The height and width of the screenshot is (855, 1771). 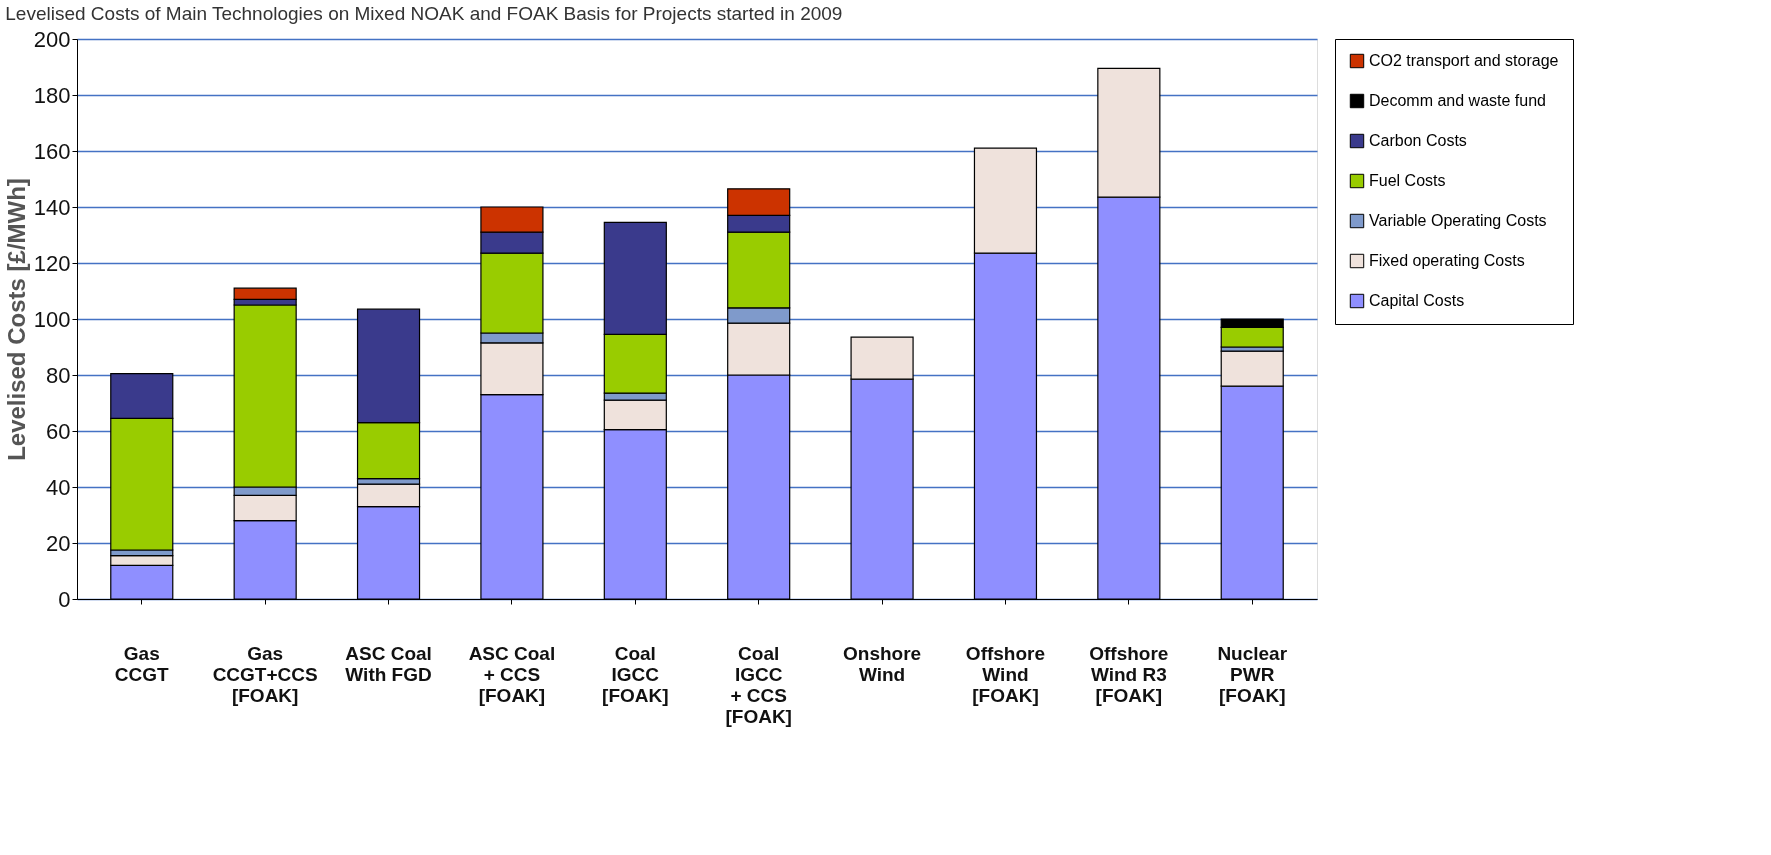 I want to click on x-tick-label: Coal IGCC + CCS [FOAK], so click(x=758, y=684).